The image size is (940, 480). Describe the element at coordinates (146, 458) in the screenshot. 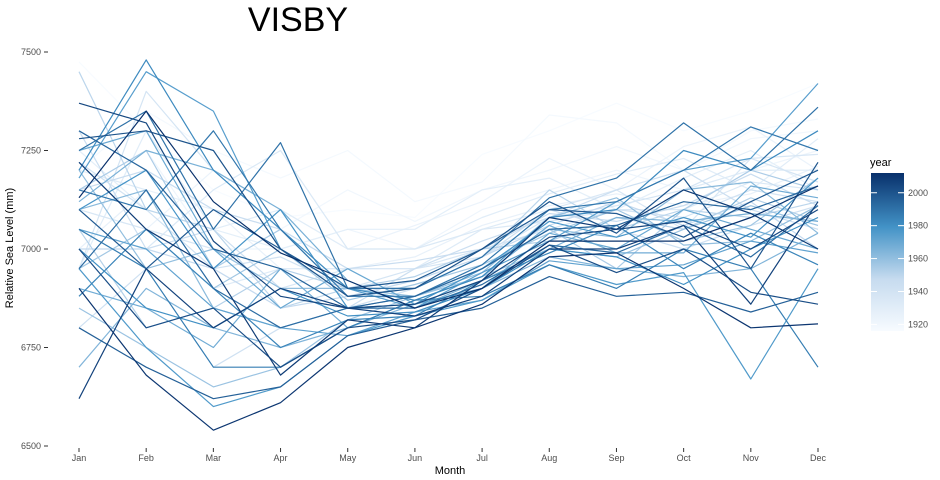

I see `x-tick-label: Feb` at that location.